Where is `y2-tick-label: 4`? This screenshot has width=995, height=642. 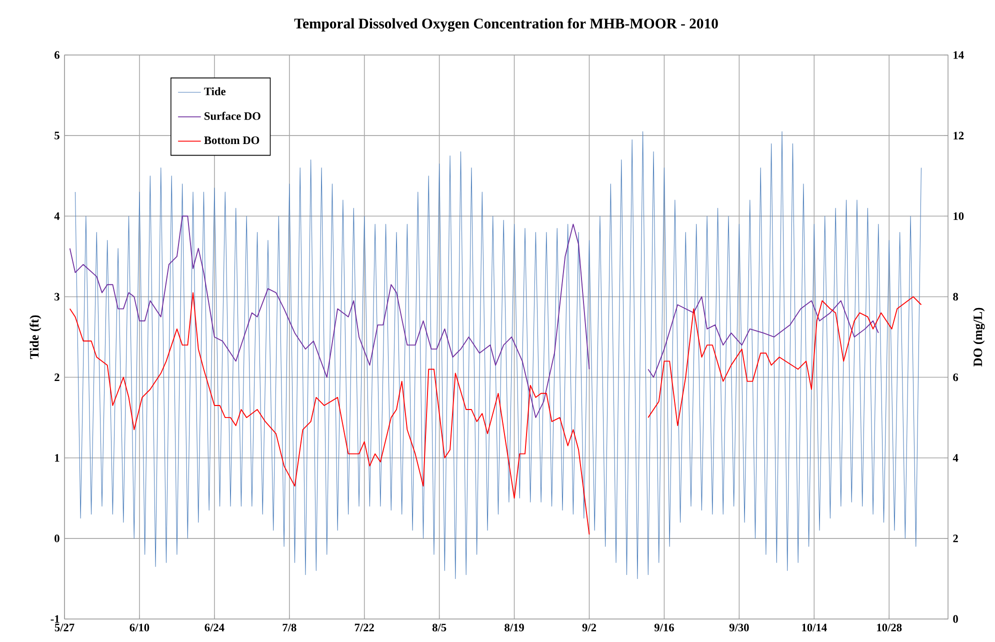
y2-tick-label: 4 is located at coordinates (955, 458).